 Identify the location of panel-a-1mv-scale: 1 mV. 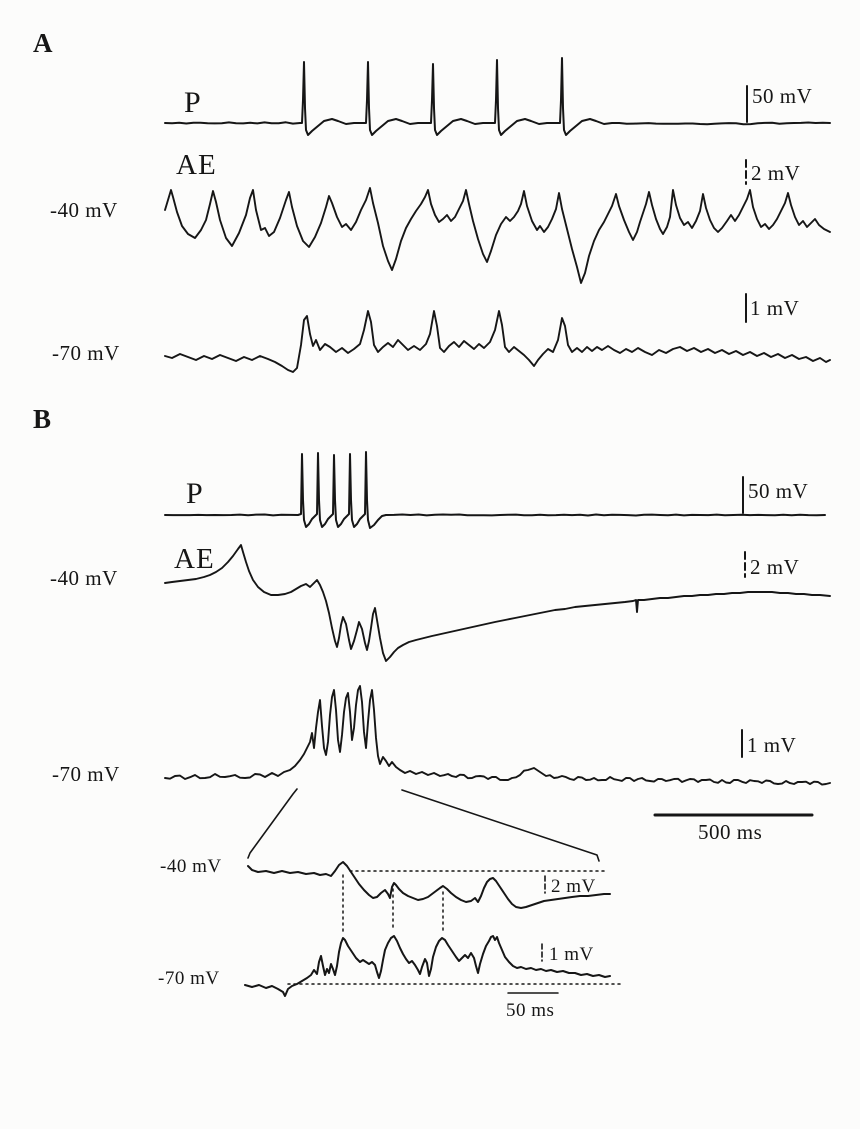
(775, 308).